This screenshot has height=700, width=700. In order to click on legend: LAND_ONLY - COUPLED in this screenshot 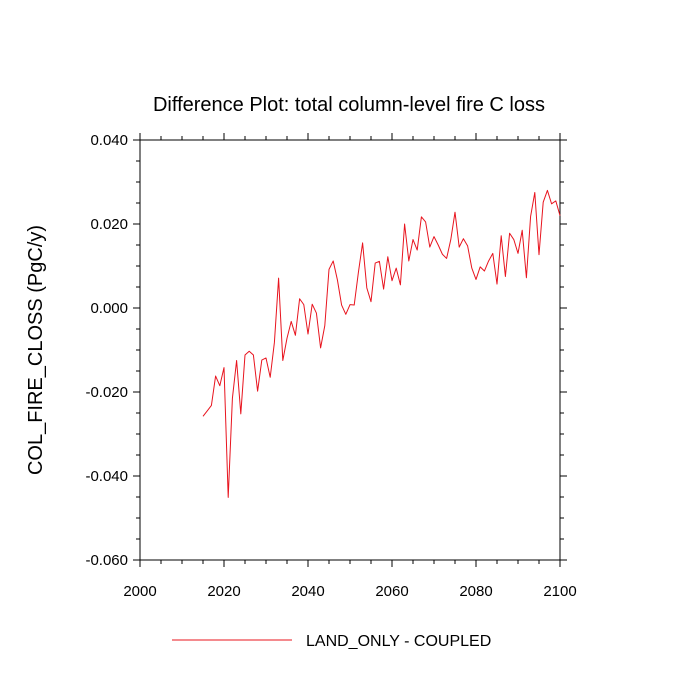, I will do `click(331, 641)`.